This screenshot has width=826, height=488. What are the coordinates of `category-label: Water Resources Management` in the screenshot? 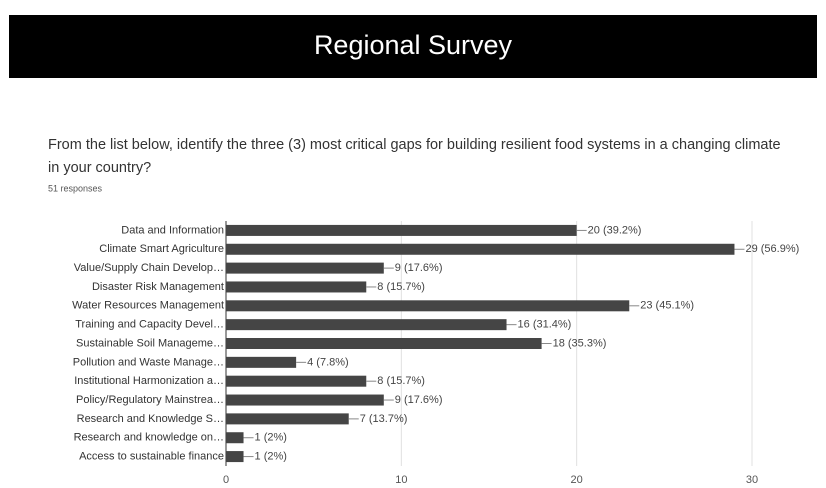 It's located at (148, 306).